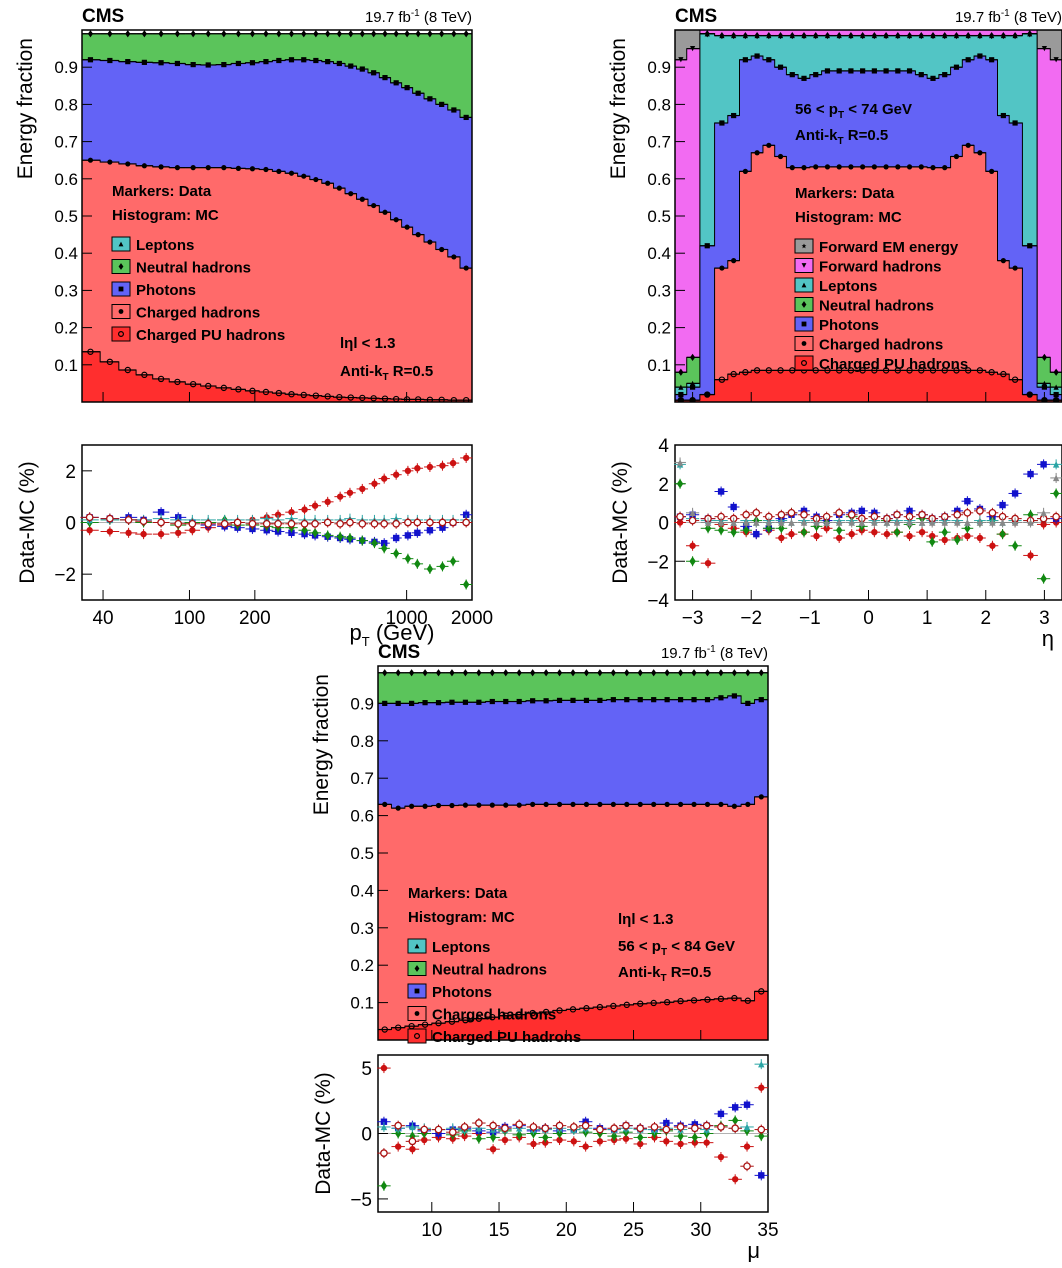 Image resolution: width=1062 pixels, height=1268 pixels. I want to click on ytick-label: 0.6, so click(362, 816).